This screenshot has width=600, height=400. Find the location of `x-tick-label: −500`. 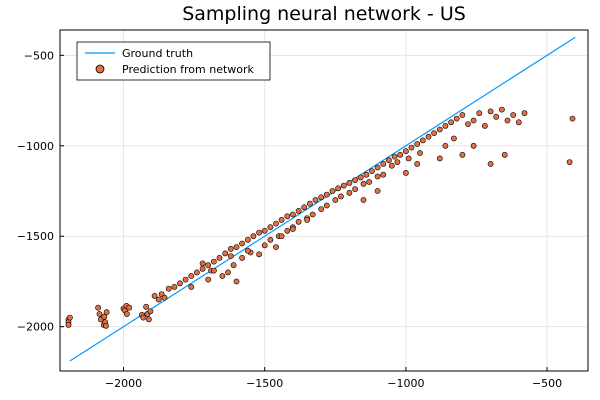

x-tick-label: −500 is located at coordinates (547, 383).